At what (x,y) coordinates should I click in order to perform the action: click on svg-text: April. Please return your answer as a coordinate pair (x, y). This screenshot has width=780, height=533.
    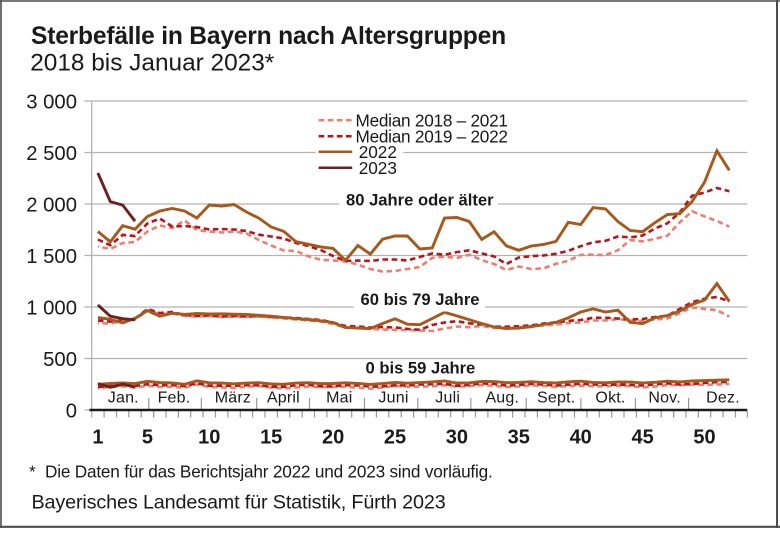
    Looking at the image, I should click on (283, 398).